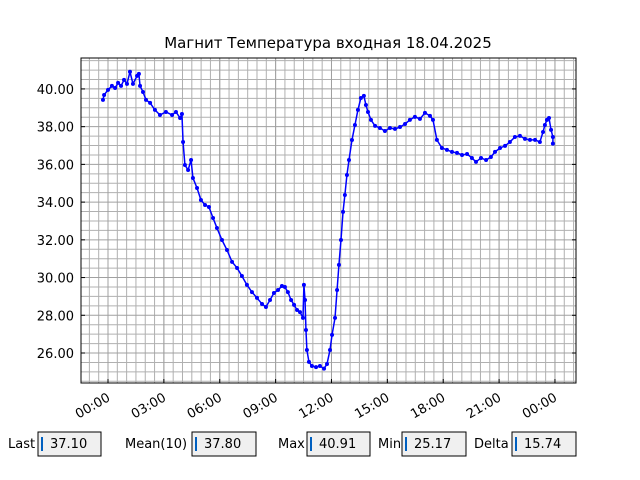 Image resolution: width=640 pixels, height=480 pixels. What do you see at coordinates (261, 406) in the screenshot?
I see `x-tick-label: 09:00` at bounding box center [261, 406].